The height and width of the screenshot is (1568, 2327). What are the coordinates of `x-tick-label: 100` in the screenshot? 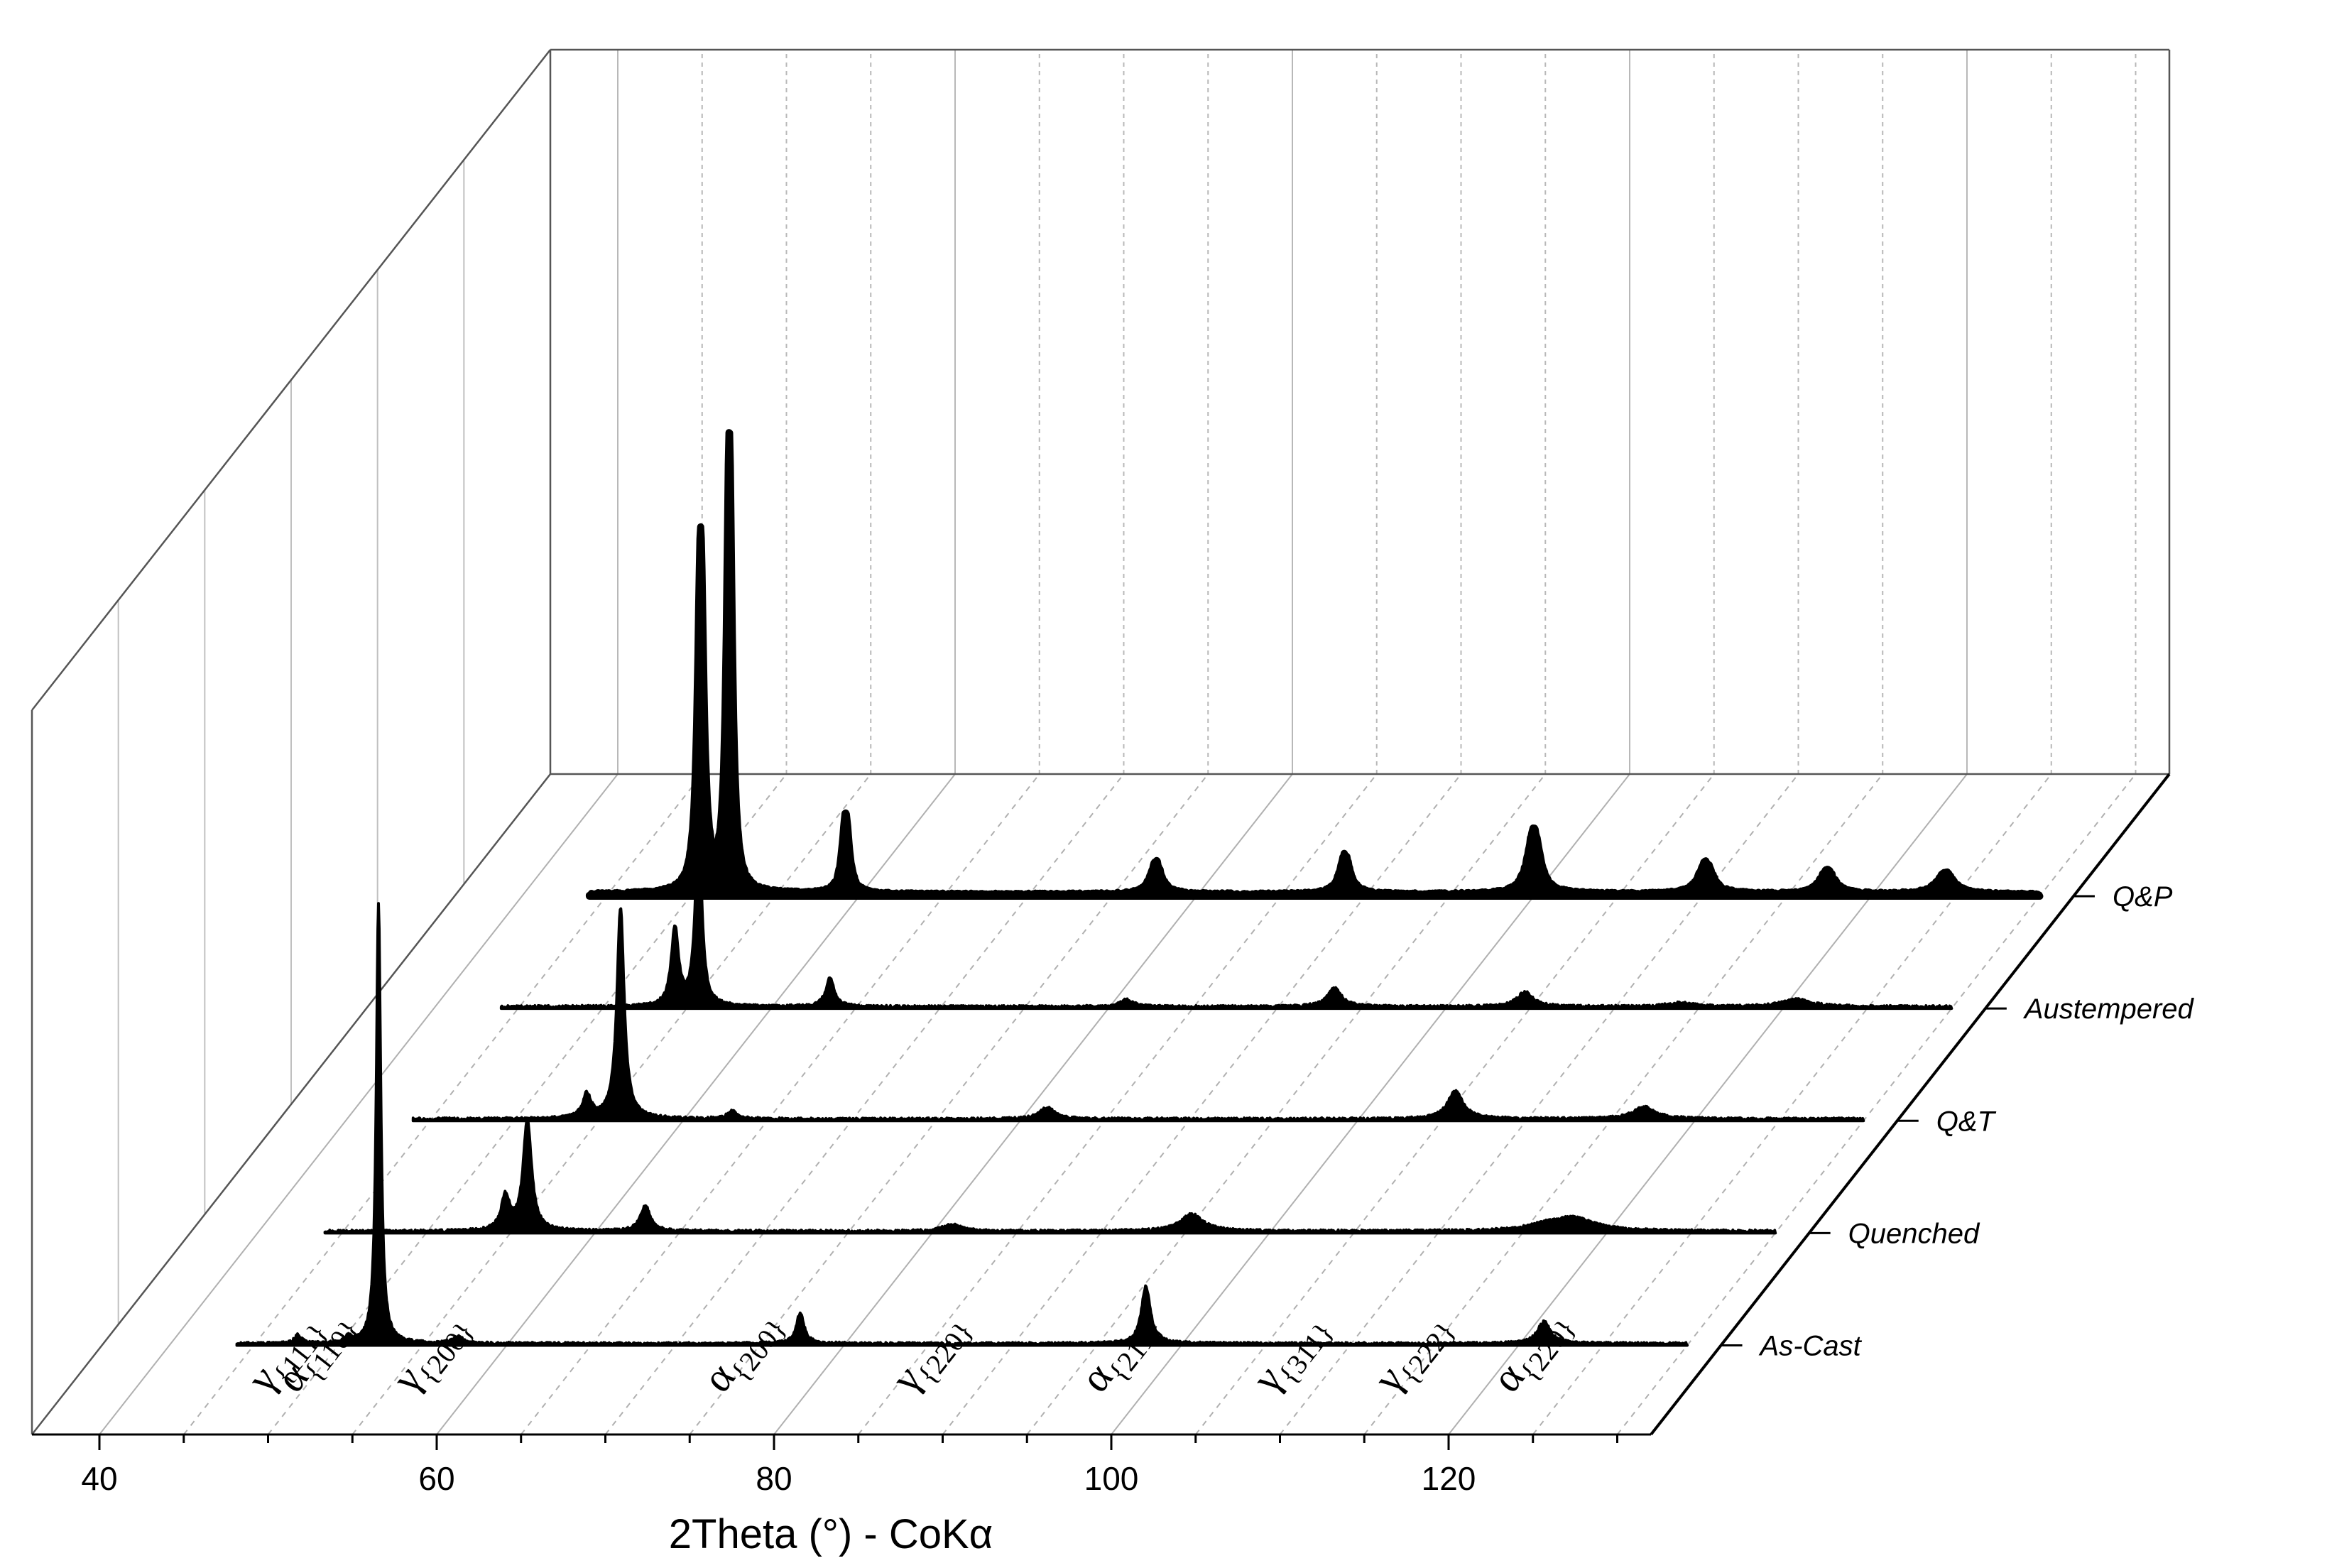 It's located at (1111, 1479).